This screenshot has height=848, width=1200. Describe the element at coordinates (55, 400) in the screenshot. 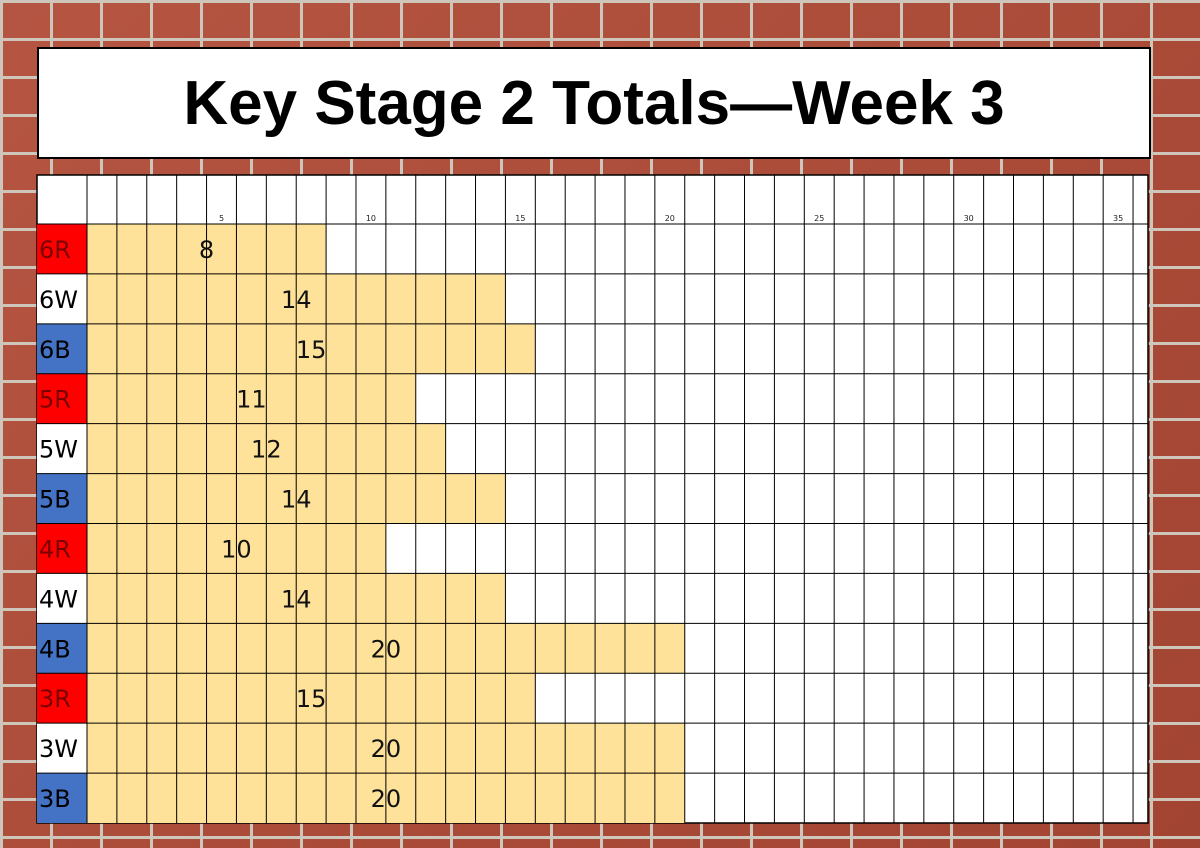

I see `class-label: 5R` at that location.